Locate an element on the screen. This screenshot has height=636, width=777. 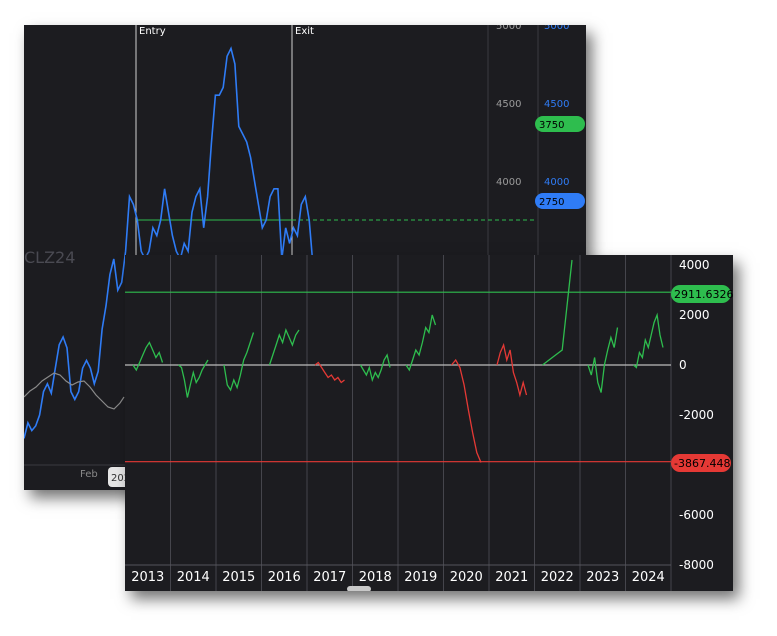
blue-price-badge: 2750 is located at coordinates (560, 201).